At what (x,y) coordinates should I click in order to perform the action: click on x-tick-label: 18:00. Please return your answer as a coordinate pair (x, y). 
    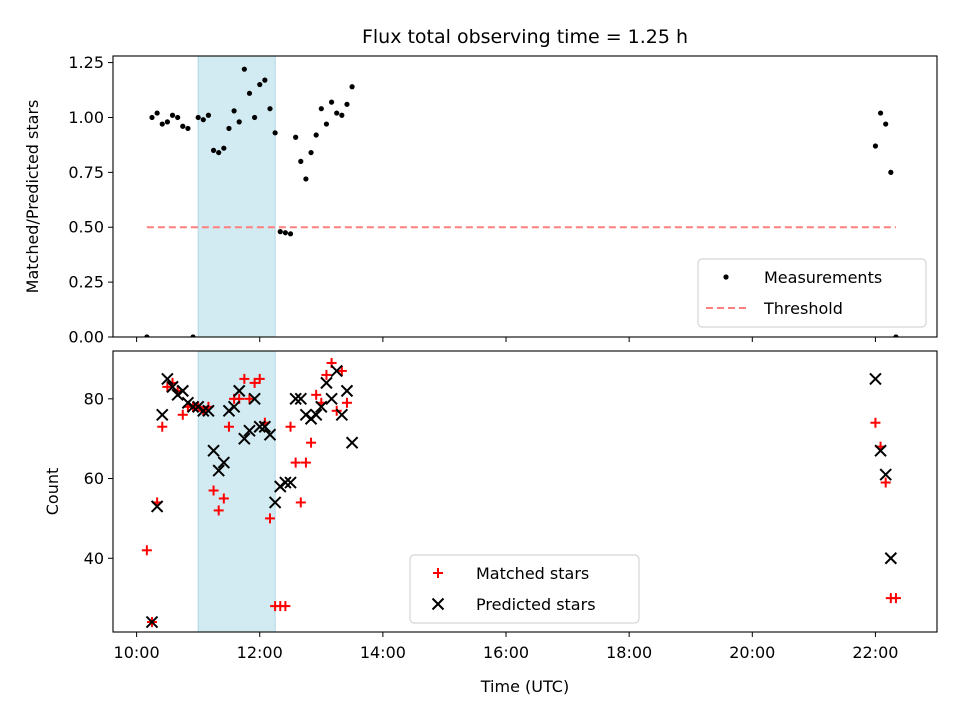
    Looking at the image, I should click on (629, 652).